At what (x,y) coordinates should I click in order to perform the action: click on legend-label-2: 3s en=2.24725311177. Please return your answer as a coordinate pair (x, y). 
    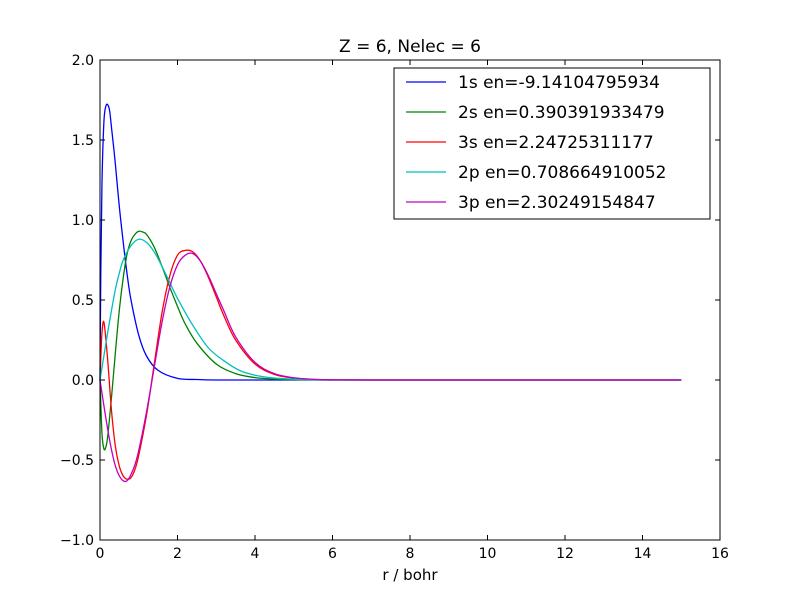
    Looking at the image, I should click on (556, 143).